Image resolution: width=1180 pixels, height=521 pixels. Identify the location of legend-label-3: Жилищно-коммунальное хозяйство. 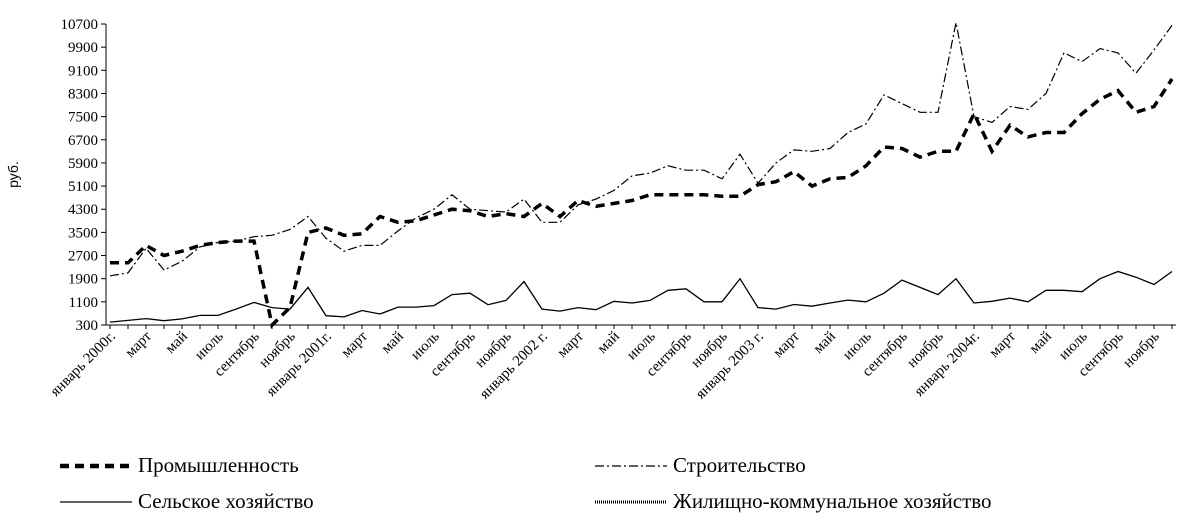
(832, 501).